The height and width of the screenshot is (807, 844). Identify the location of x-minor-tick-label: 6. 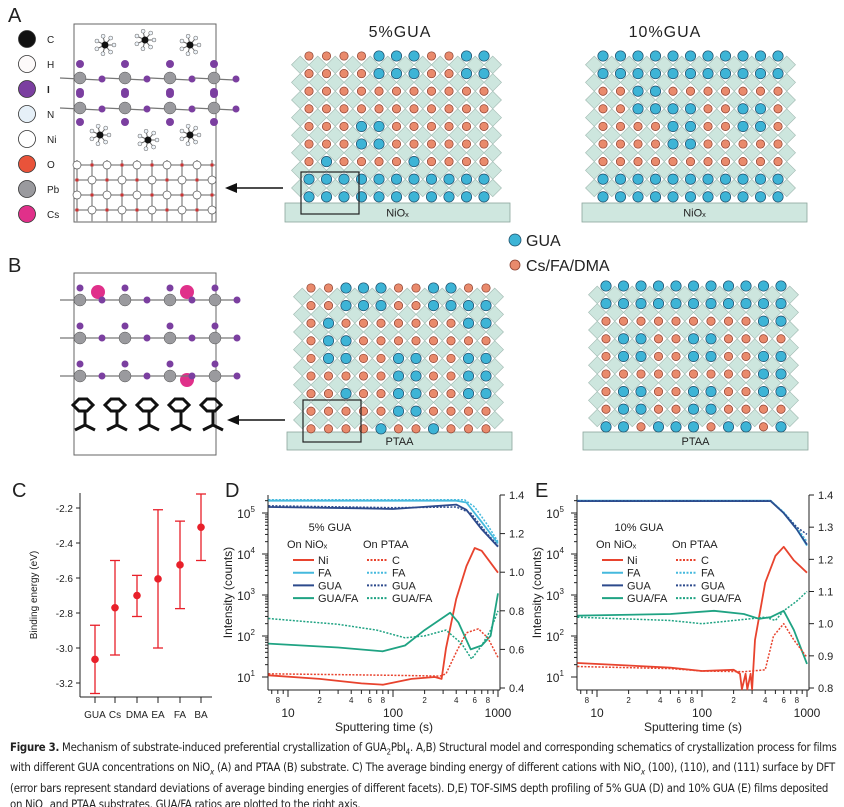
(474, 700).